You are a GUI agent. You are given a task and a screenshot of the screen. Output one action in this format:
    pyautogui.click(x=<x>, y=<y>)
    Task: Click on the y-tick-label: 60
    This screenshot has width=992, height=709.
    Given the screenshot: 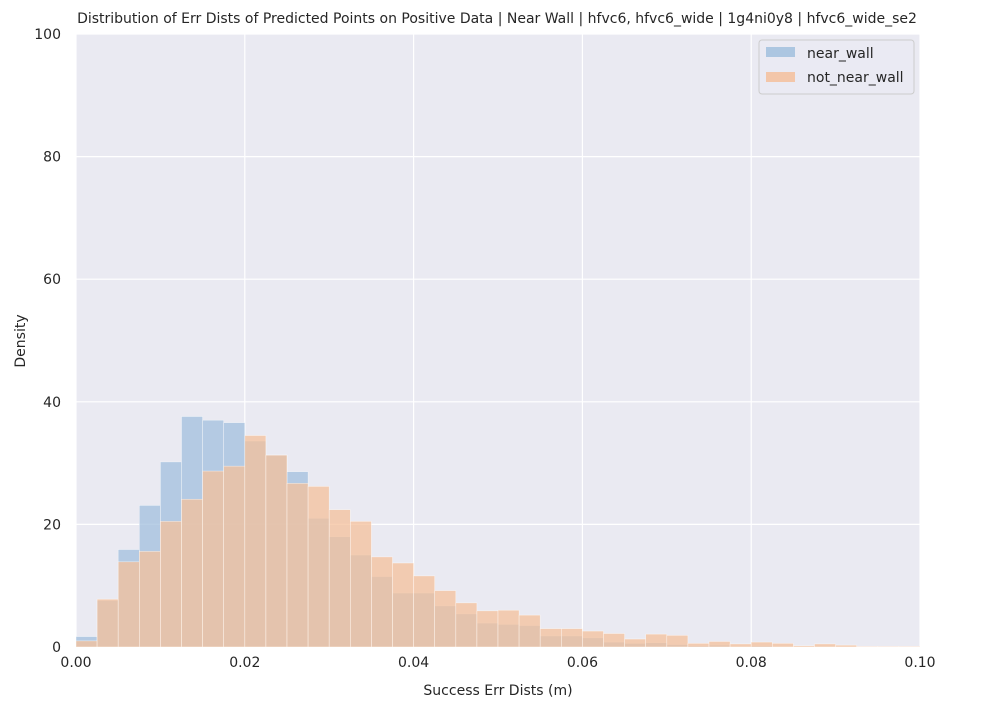 What is the action you would take?
    pyautogui.click(x=52, y=280)
    